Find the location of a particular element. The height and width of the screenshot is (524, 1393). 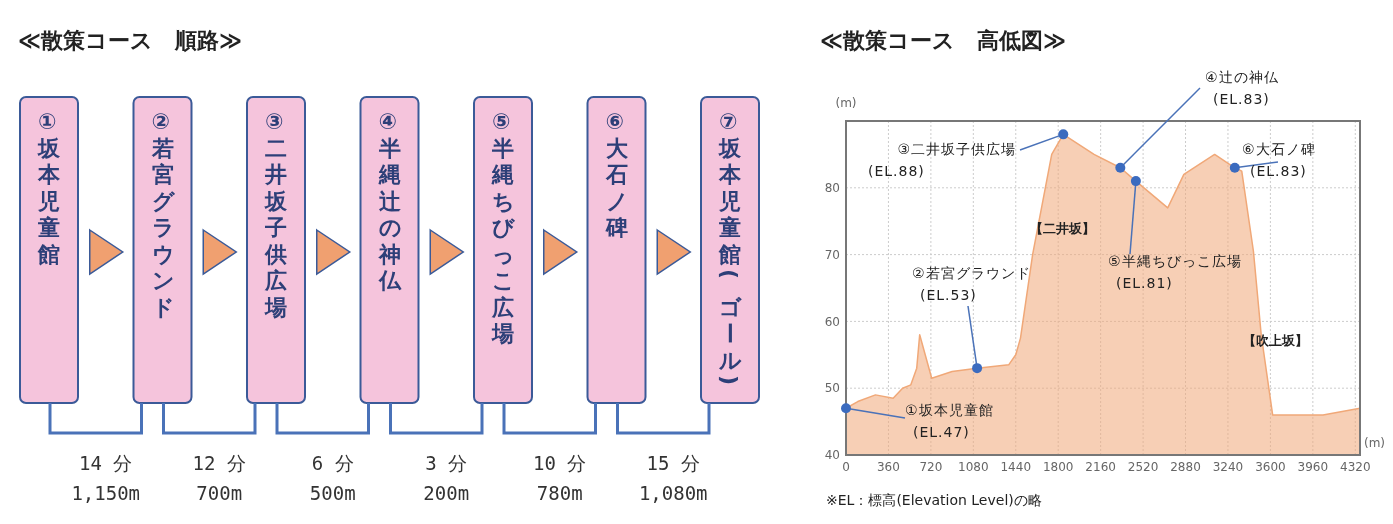

text: ※EL：標高(Elevation Level)の略 is located at coordinates (934, 500).